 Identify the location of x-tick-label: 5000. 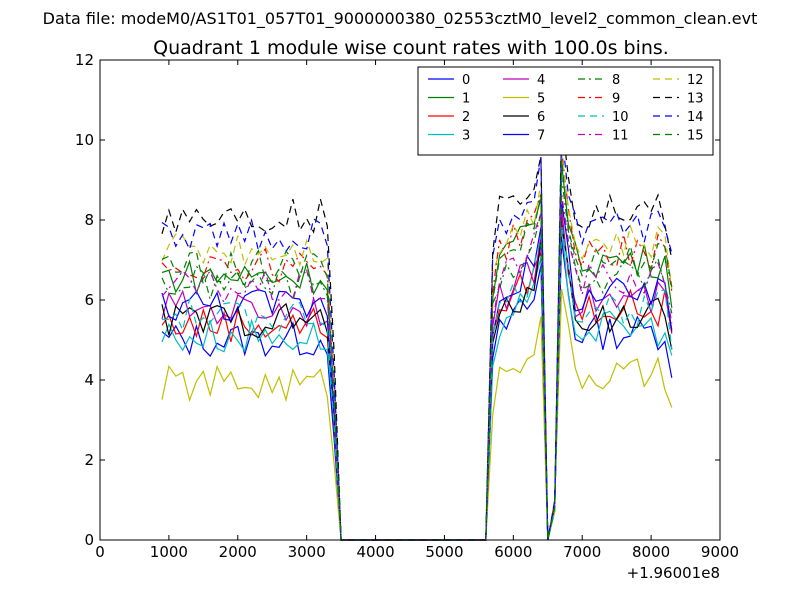
(444, 552).